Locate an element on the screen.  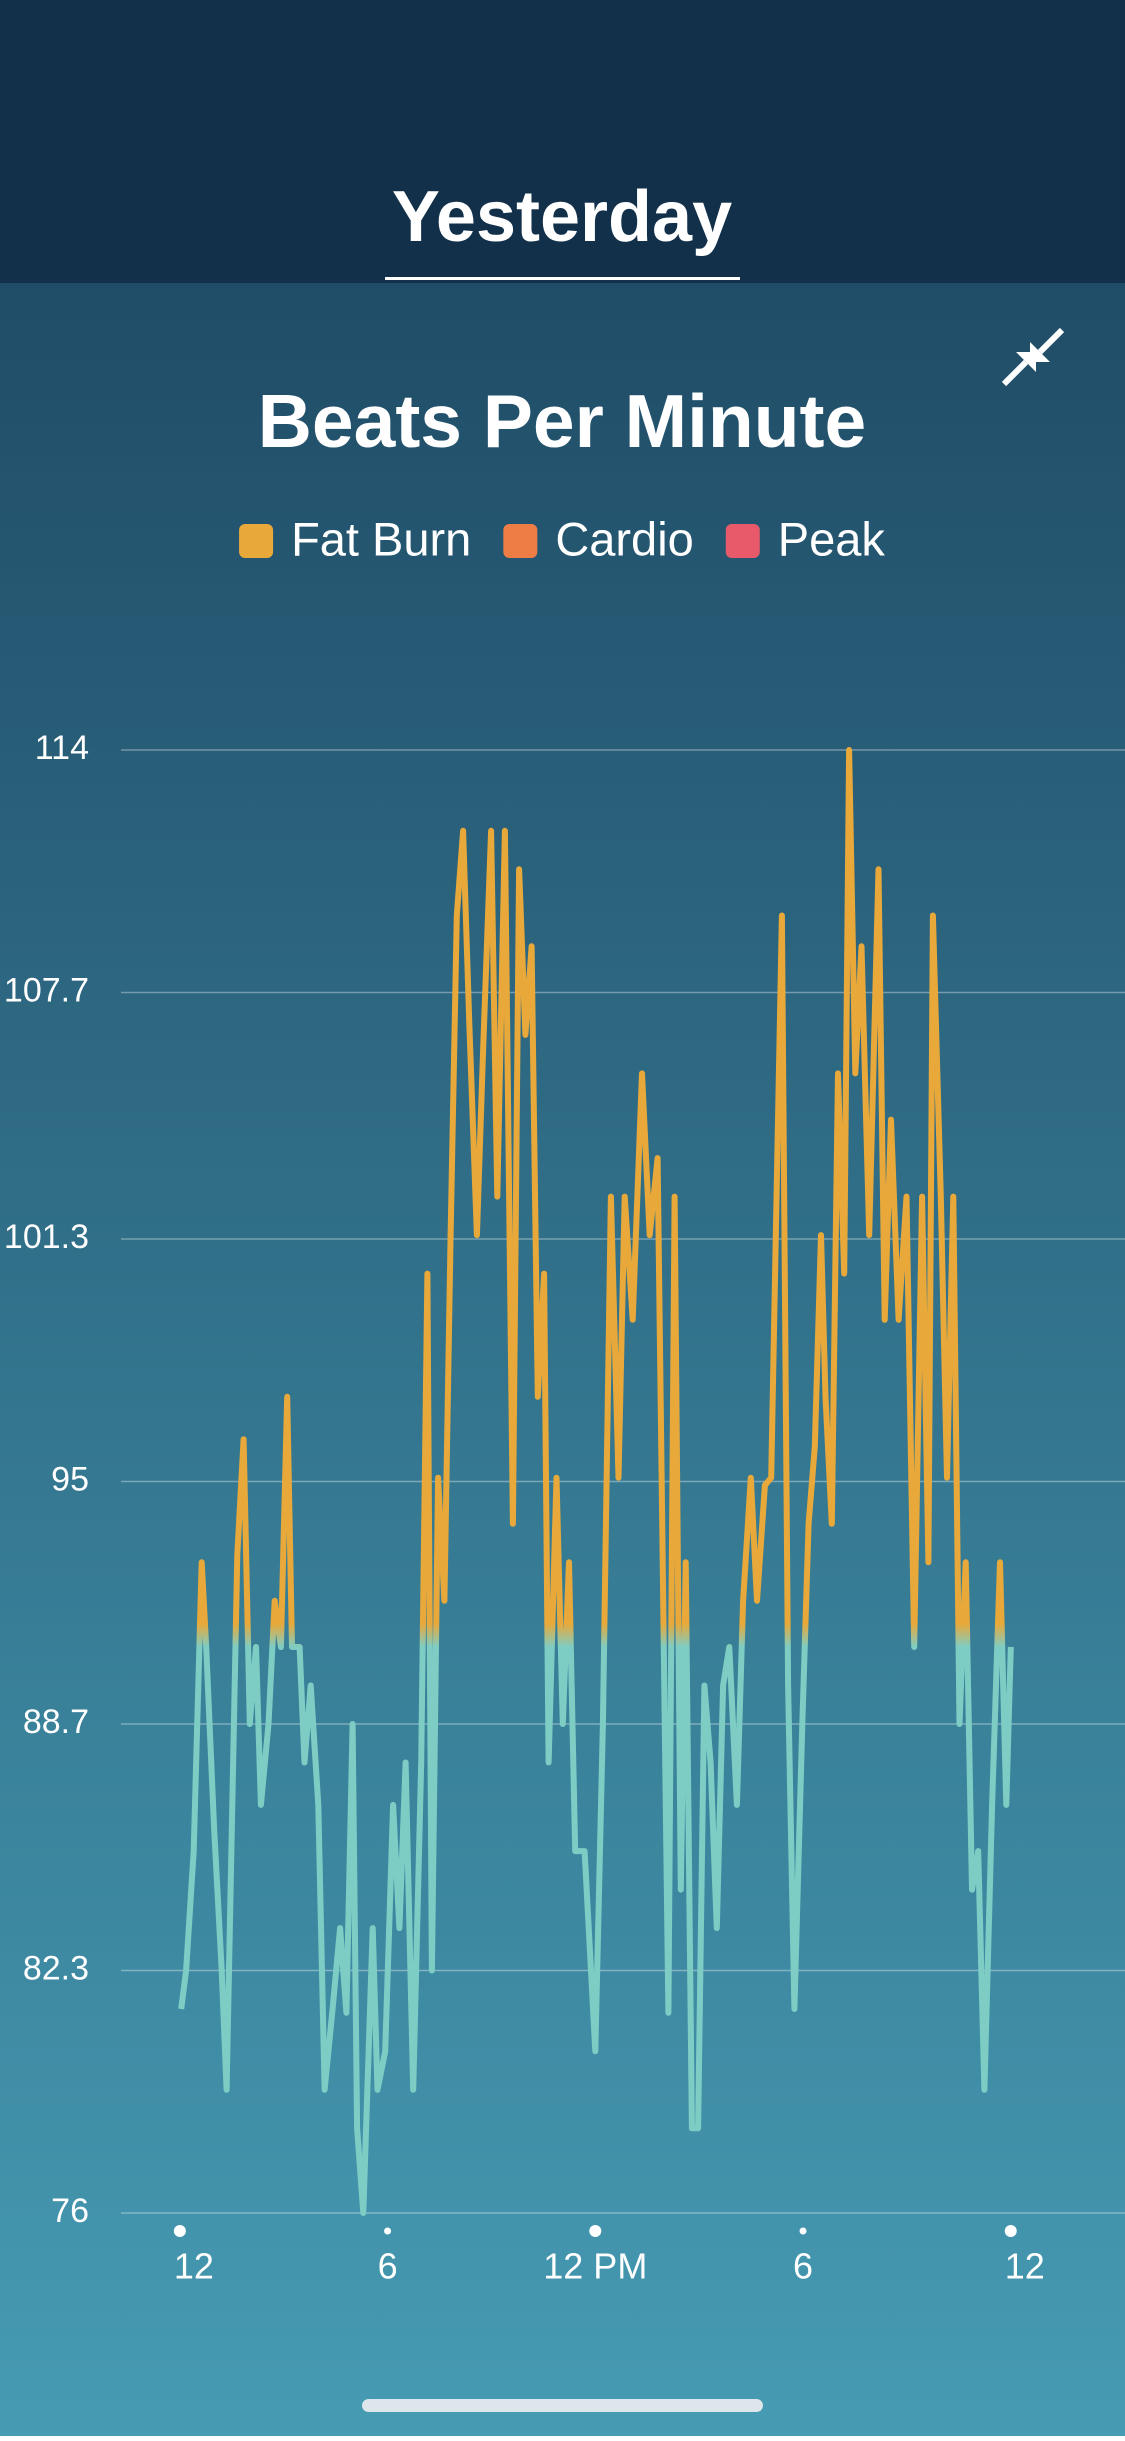
legend-label: Peak is located at coordinates (832, 538).